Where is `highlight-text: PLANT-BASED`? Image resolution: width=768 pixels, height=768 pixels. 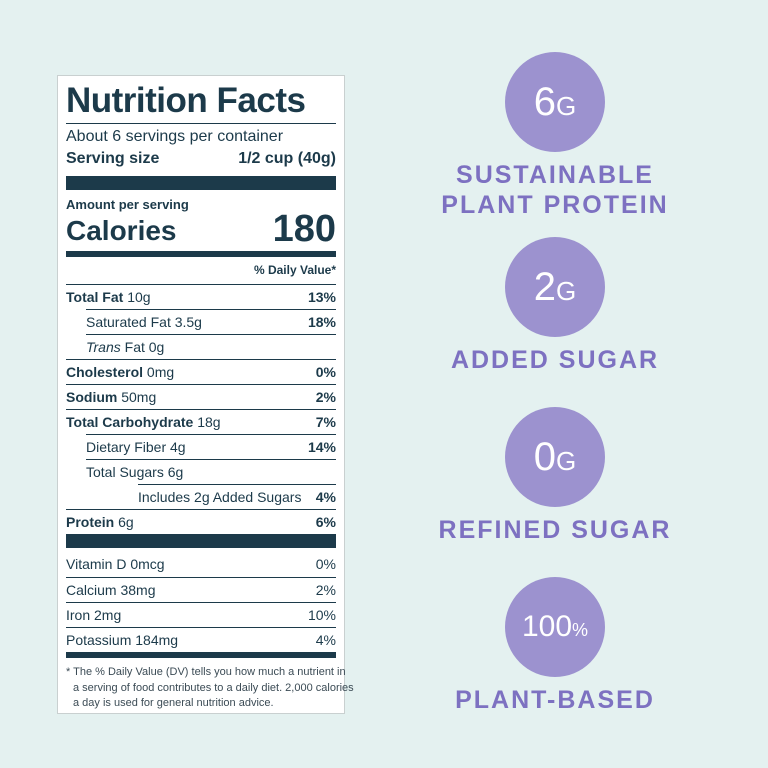 highlight-text: PLANT-BASED is located at coordinates (555, 700).